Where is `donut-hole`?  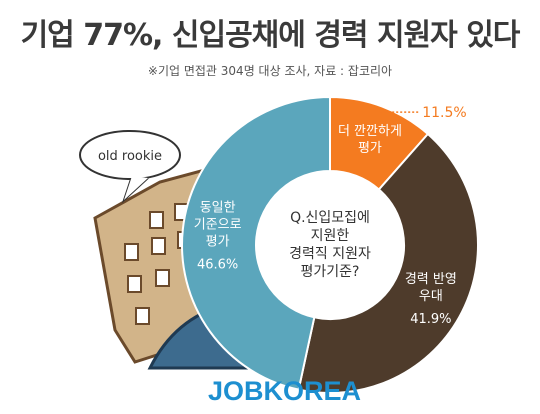
donut-hole is located at coordinates (330, 245).